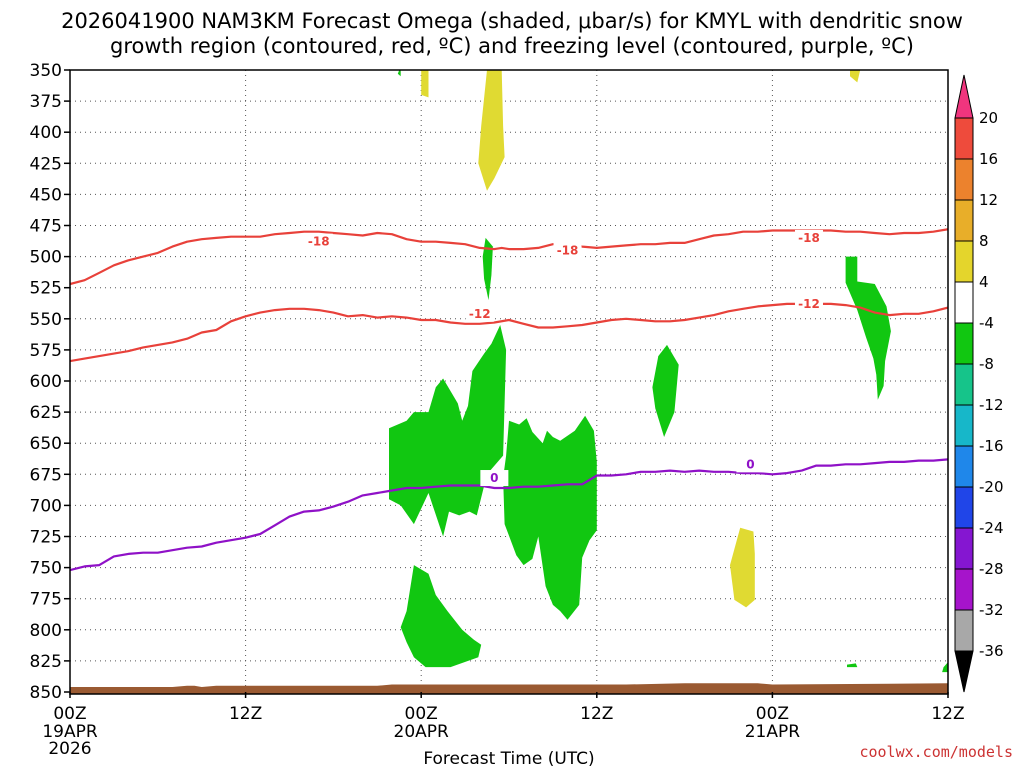 This screenshot has height=768, width=1024. Describe the element at coordinates (46, 538) in the screenshot. I see `y-tick-label: 725` at that location.